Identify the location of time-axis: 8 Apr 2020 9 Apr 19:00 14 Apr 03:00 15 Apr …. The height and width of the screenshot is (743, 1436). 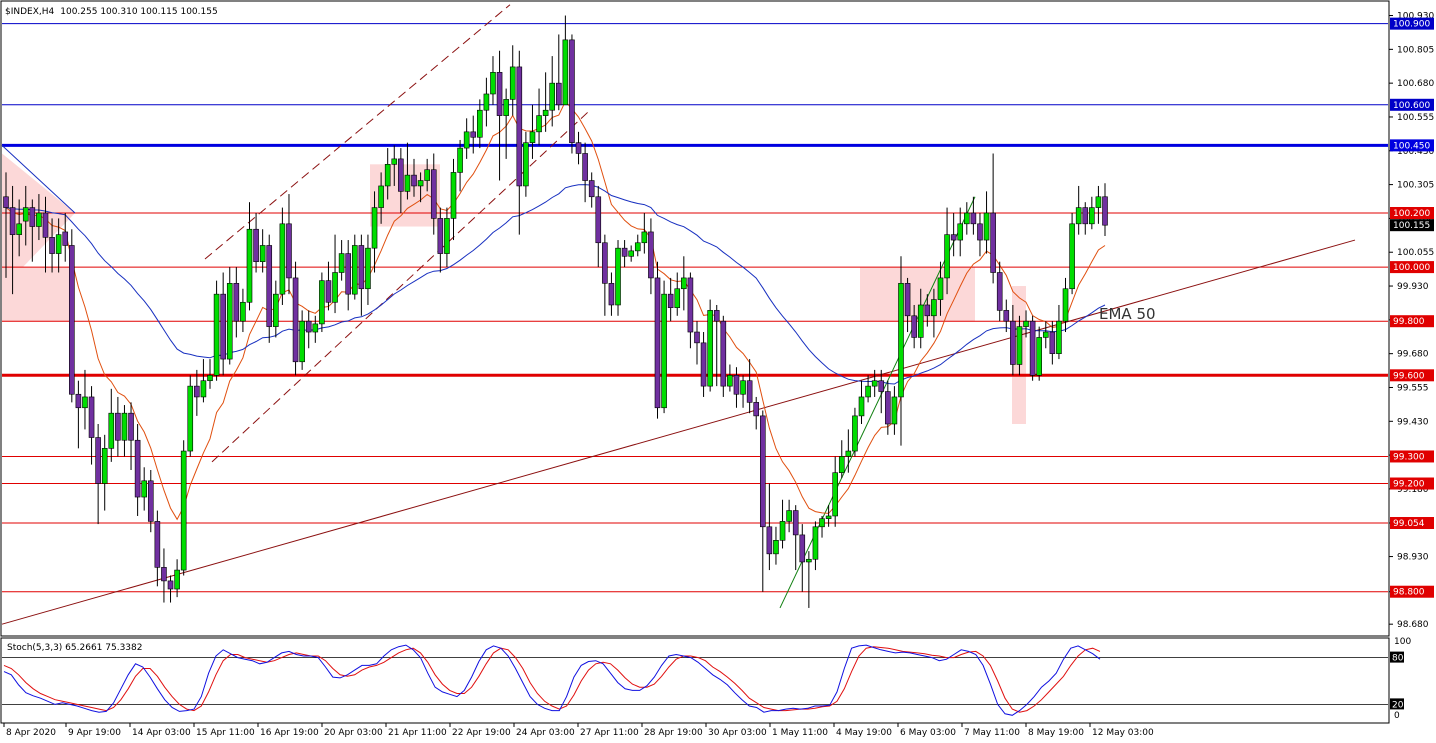
(578, 730).